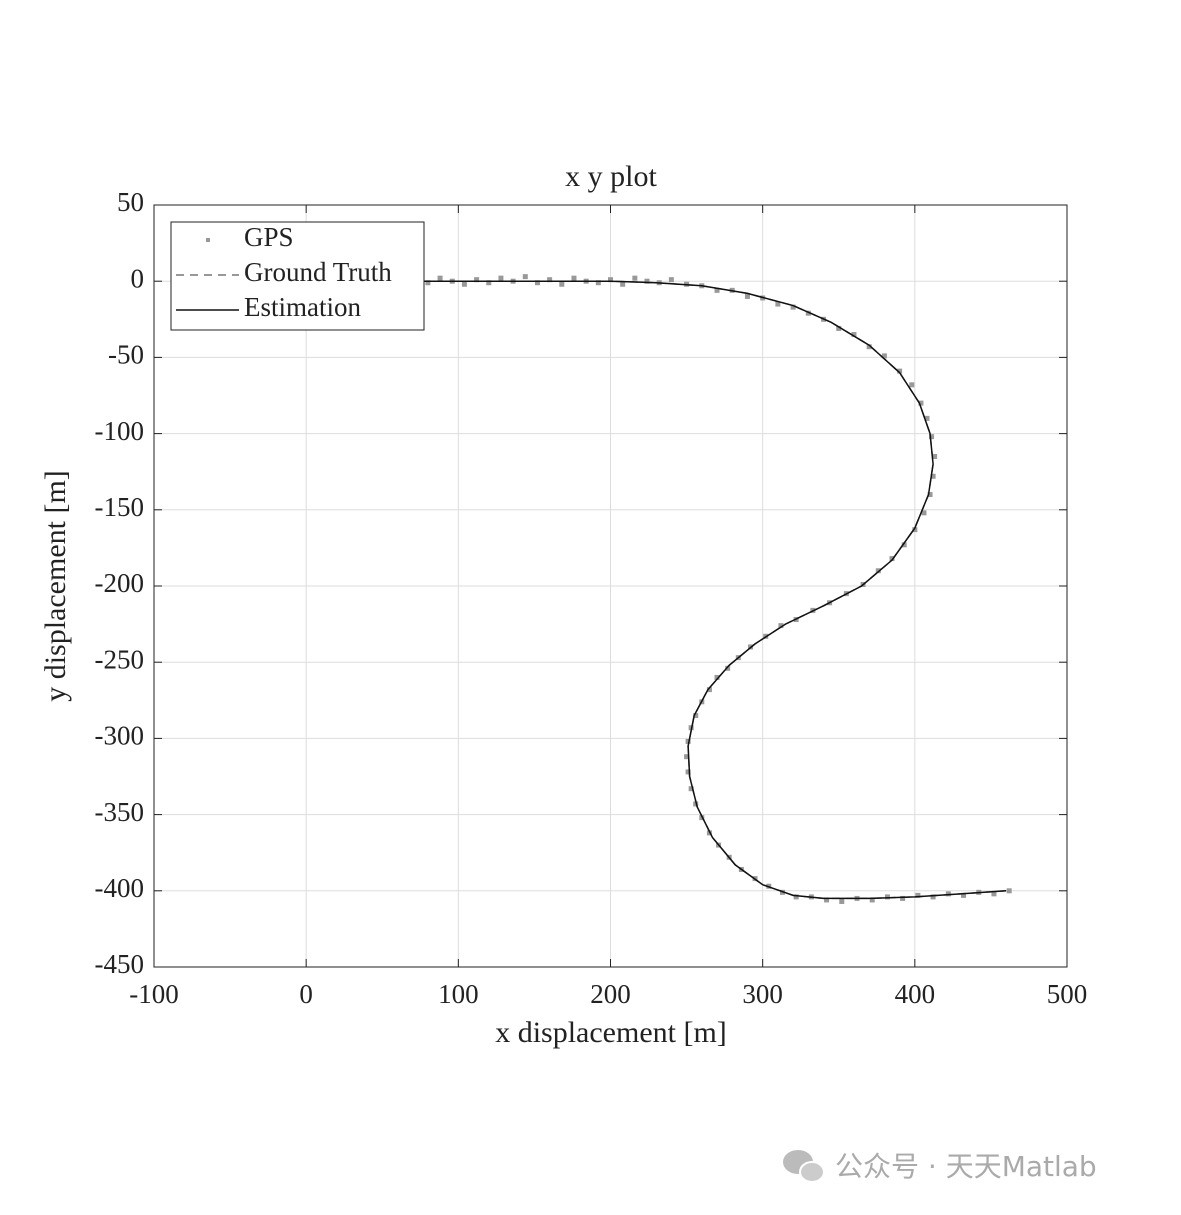  Describe the element at coordinates (126, 355) in the screenshot. I see `y-tick-label: -50` at that location.